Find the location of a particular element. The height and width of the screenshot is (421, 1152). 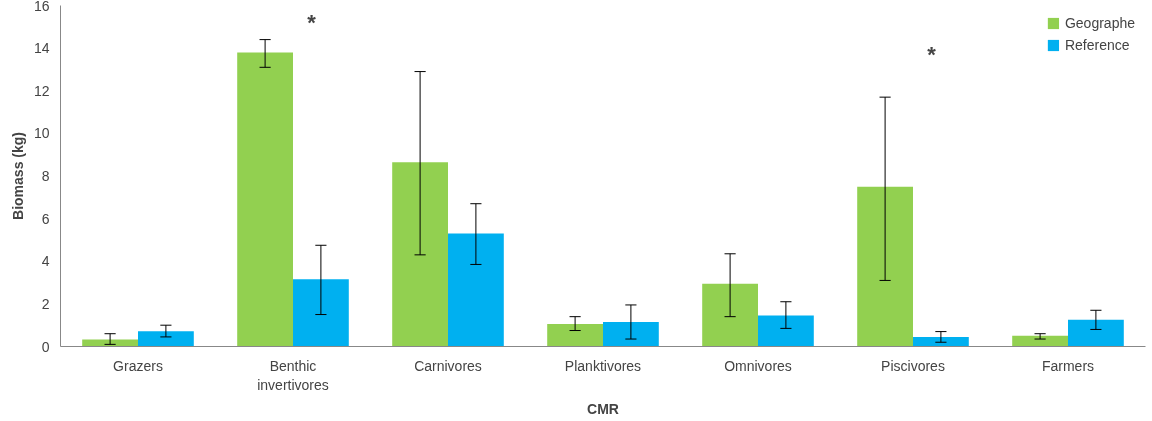

y-tick-label: 8 is located at coordinates (45, 176).